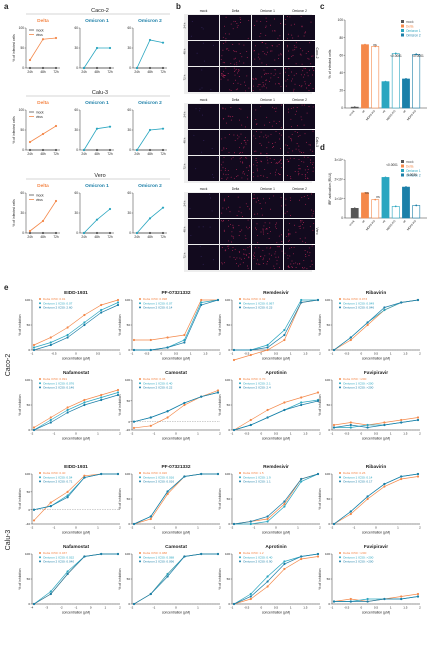 The height and width of the screenshot is (657, 436). I want to click on x-tick-label: -0.5, so click(247, 354).